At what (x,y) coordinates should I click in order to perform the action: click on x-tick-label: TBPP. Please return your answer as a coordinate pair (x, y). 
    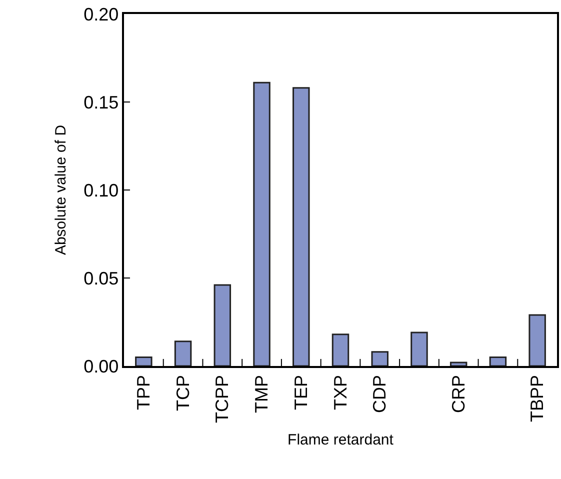
    Looking at the image, I should click on (537, 398).